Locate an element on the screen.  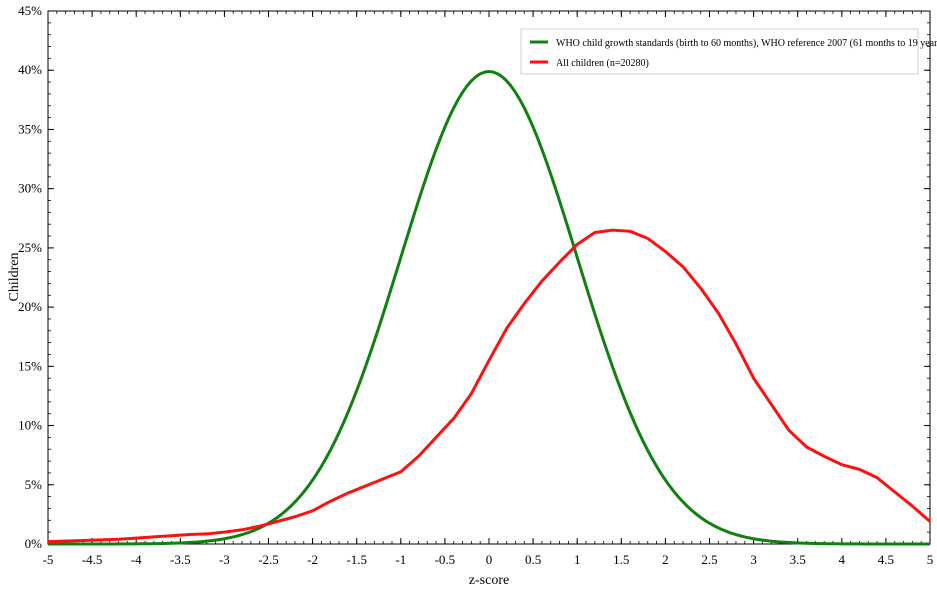
x-tick-label: -3.5 is located at coordinates (180, 559).